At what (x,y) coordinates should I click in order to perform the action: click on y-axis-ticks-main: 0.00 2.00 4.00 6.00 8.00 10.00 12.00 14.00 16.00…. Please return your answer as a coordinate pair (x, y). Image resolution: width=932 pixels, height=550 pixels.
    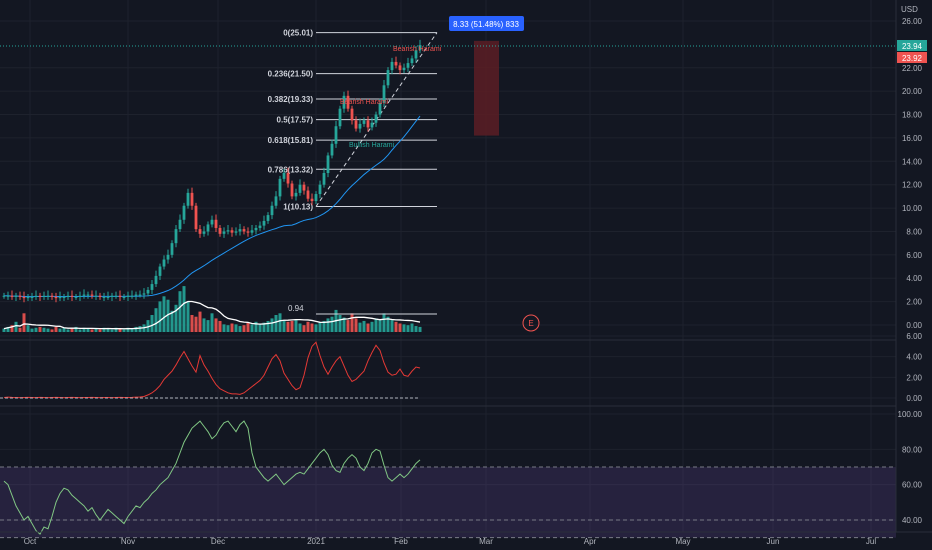
    Looking at the image, I should click on (912, 173).